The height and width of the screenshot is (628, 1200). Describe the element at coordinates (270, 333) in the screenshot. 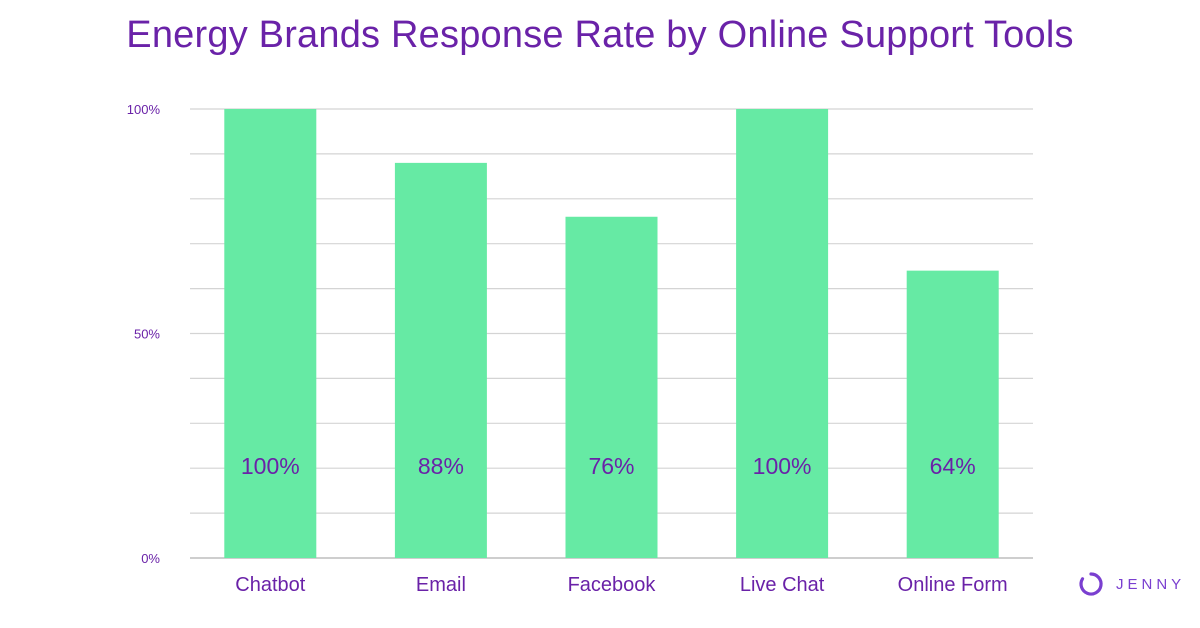

I see `bar-chatbot` at that location.